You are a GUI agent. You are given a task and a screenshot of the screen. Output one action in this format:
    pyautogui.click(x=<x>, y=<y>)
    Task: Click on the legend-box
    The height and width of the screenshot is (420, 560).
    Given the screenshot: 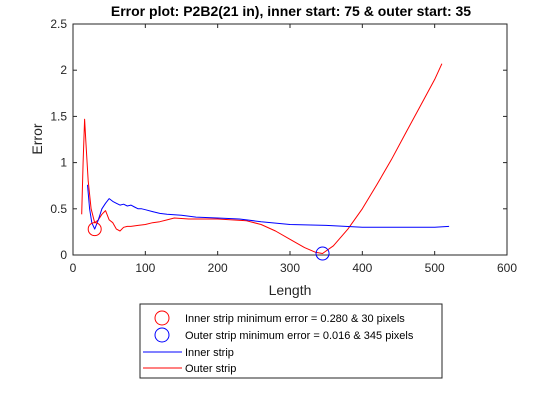 What is the action you would take?
    pyautogui.click(x=291, y=341)
    